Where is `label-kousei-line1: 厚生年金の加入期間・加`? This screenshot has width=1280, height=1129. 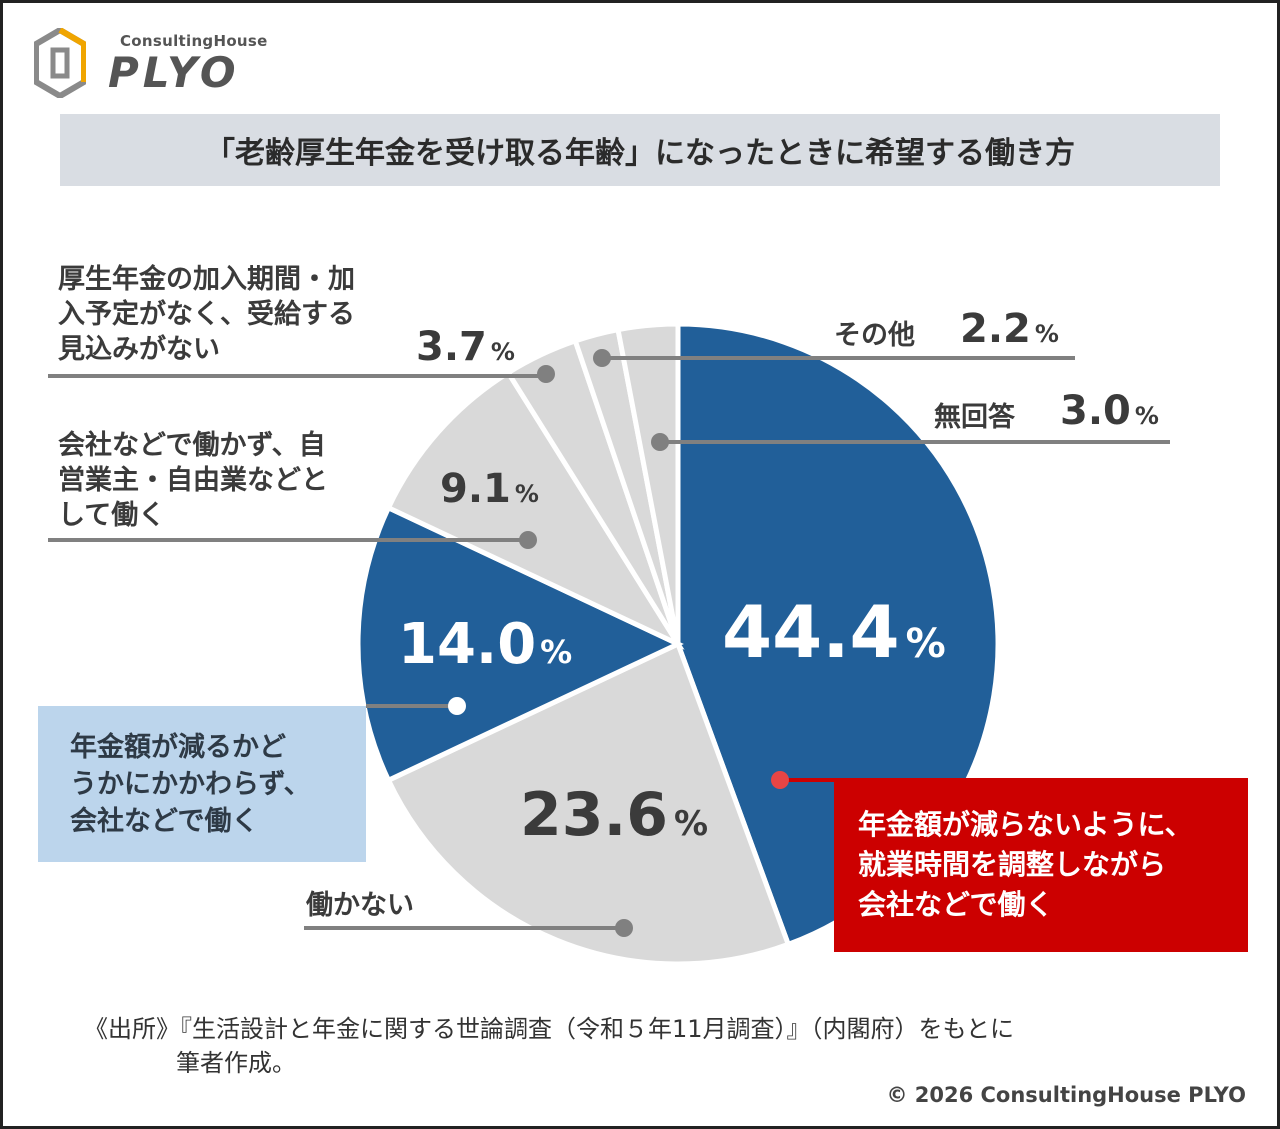 label-kousei-line1: 厚生年金の加入期間・加 is located at coordinates (206, 279).